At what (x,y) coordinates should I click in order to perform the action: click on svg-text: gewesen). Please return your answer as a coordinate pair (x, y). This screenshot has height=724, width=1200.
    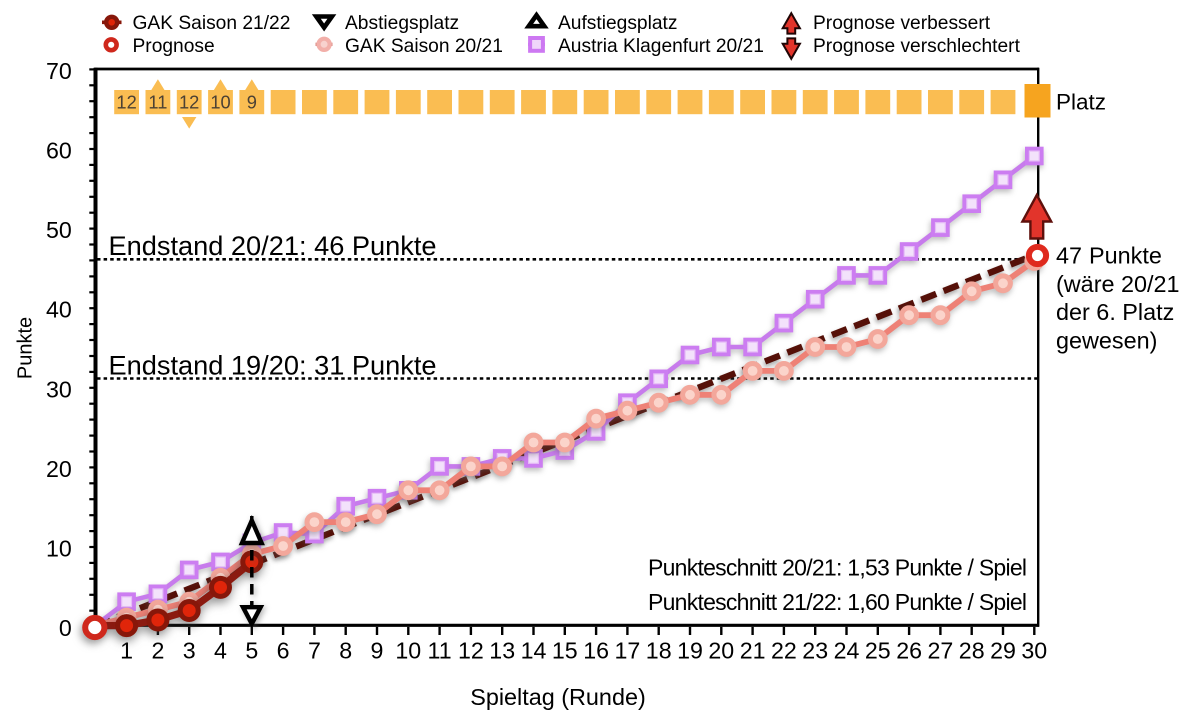
    Looking at the image, I should click on (1106, 341).